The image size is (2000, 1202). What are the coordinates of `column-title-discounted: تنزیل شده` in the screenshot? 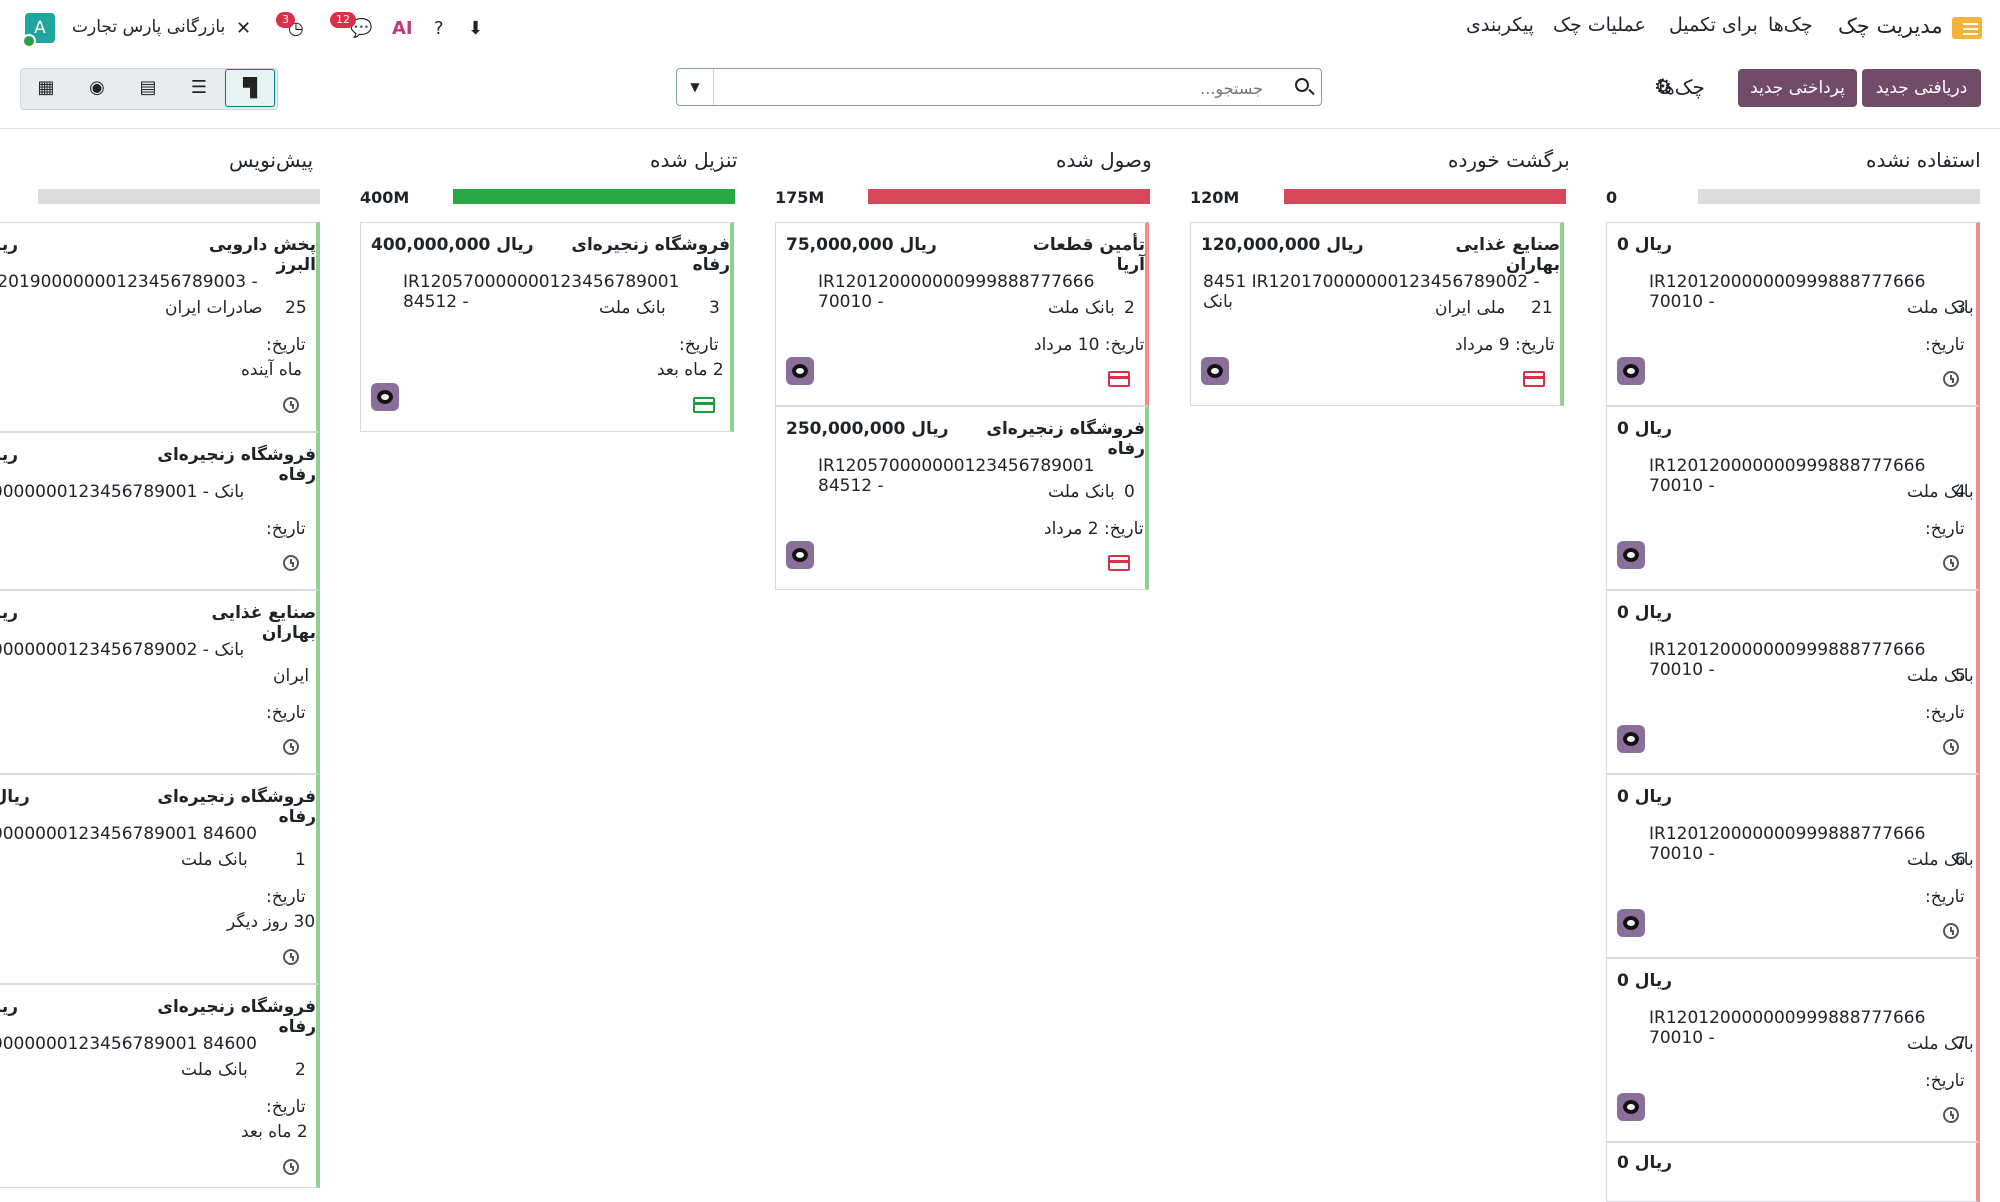 It's located at (694, 160).